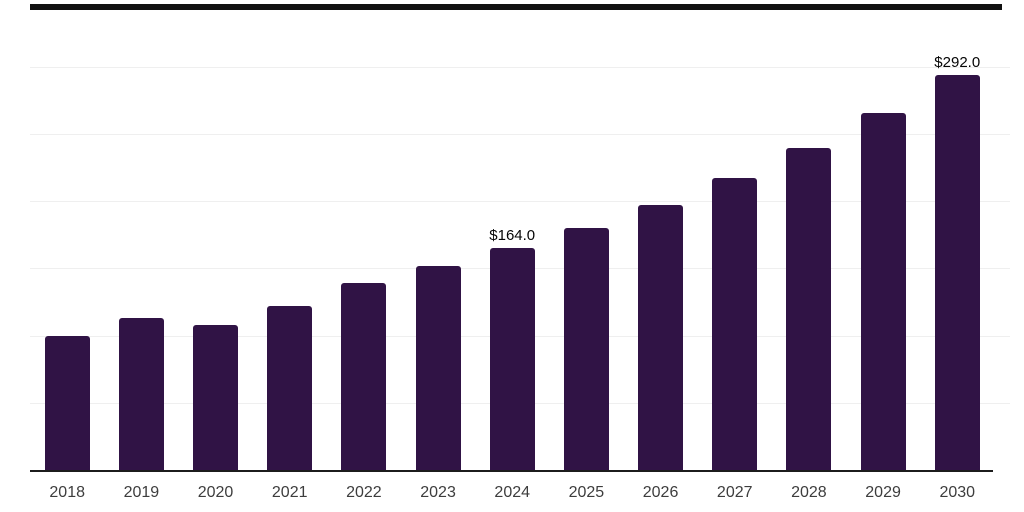 This screenshot has width=1024, height=512. Describe the element at coordinates (438, 368) in the screenshot. I see `bar-2023` at that location.